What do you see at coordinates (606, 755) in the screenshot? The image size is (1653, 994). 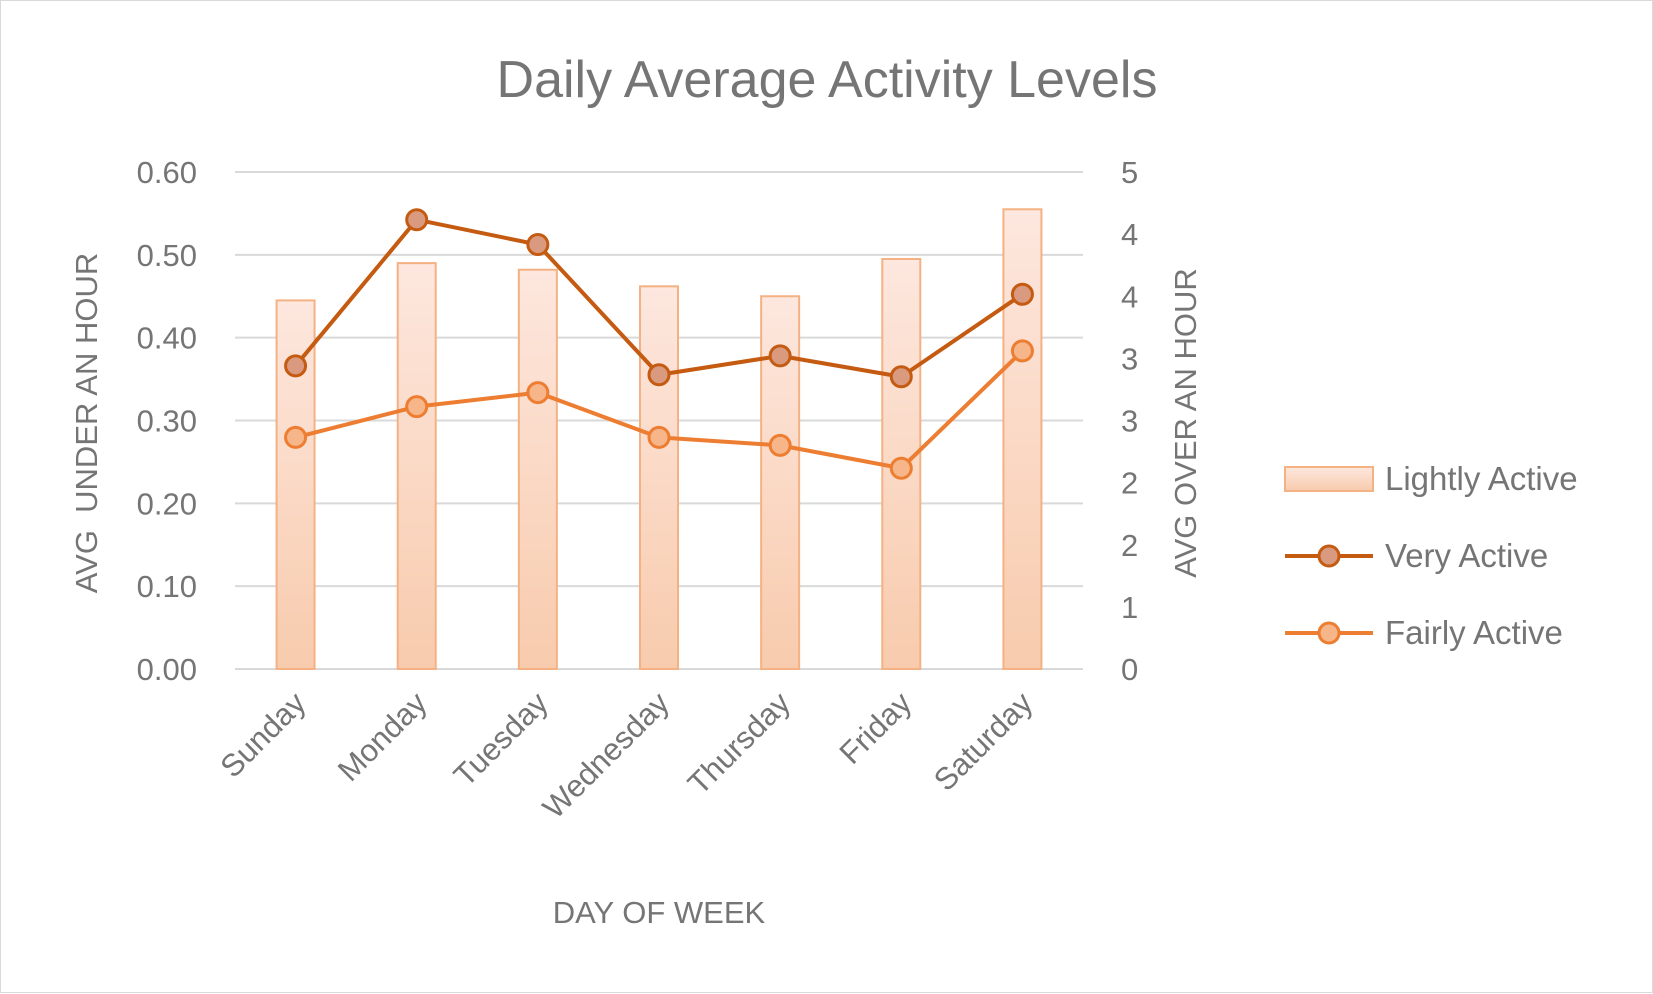 I see `x-tick-label: Wednesday` at bounding box center [606, 755].